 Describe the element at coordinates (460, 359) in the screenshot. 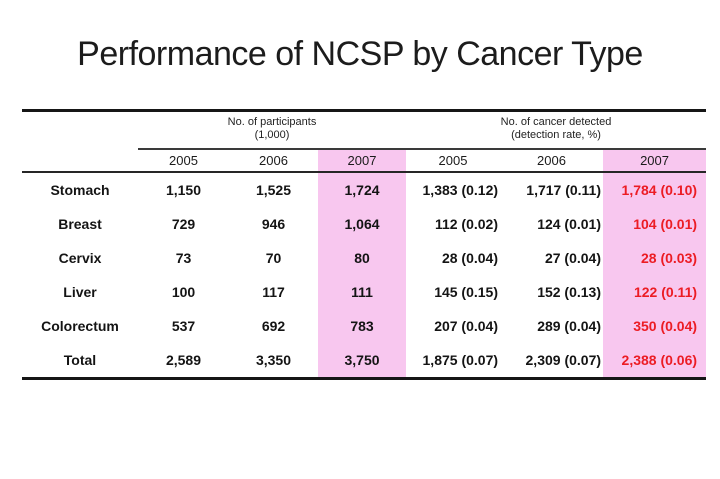

I see `value-cell: 1,875 (0.07)` at that location.